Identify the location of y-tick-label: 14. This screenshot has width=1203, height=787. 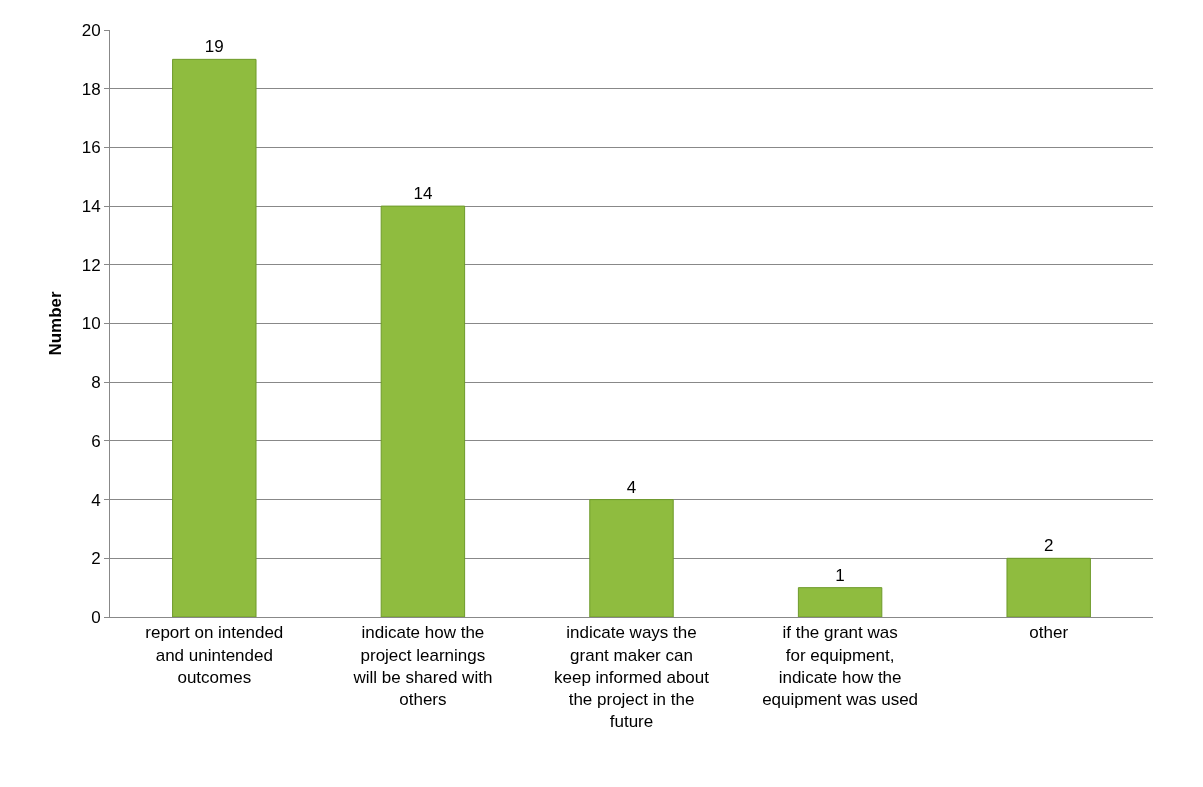
(91, 207).